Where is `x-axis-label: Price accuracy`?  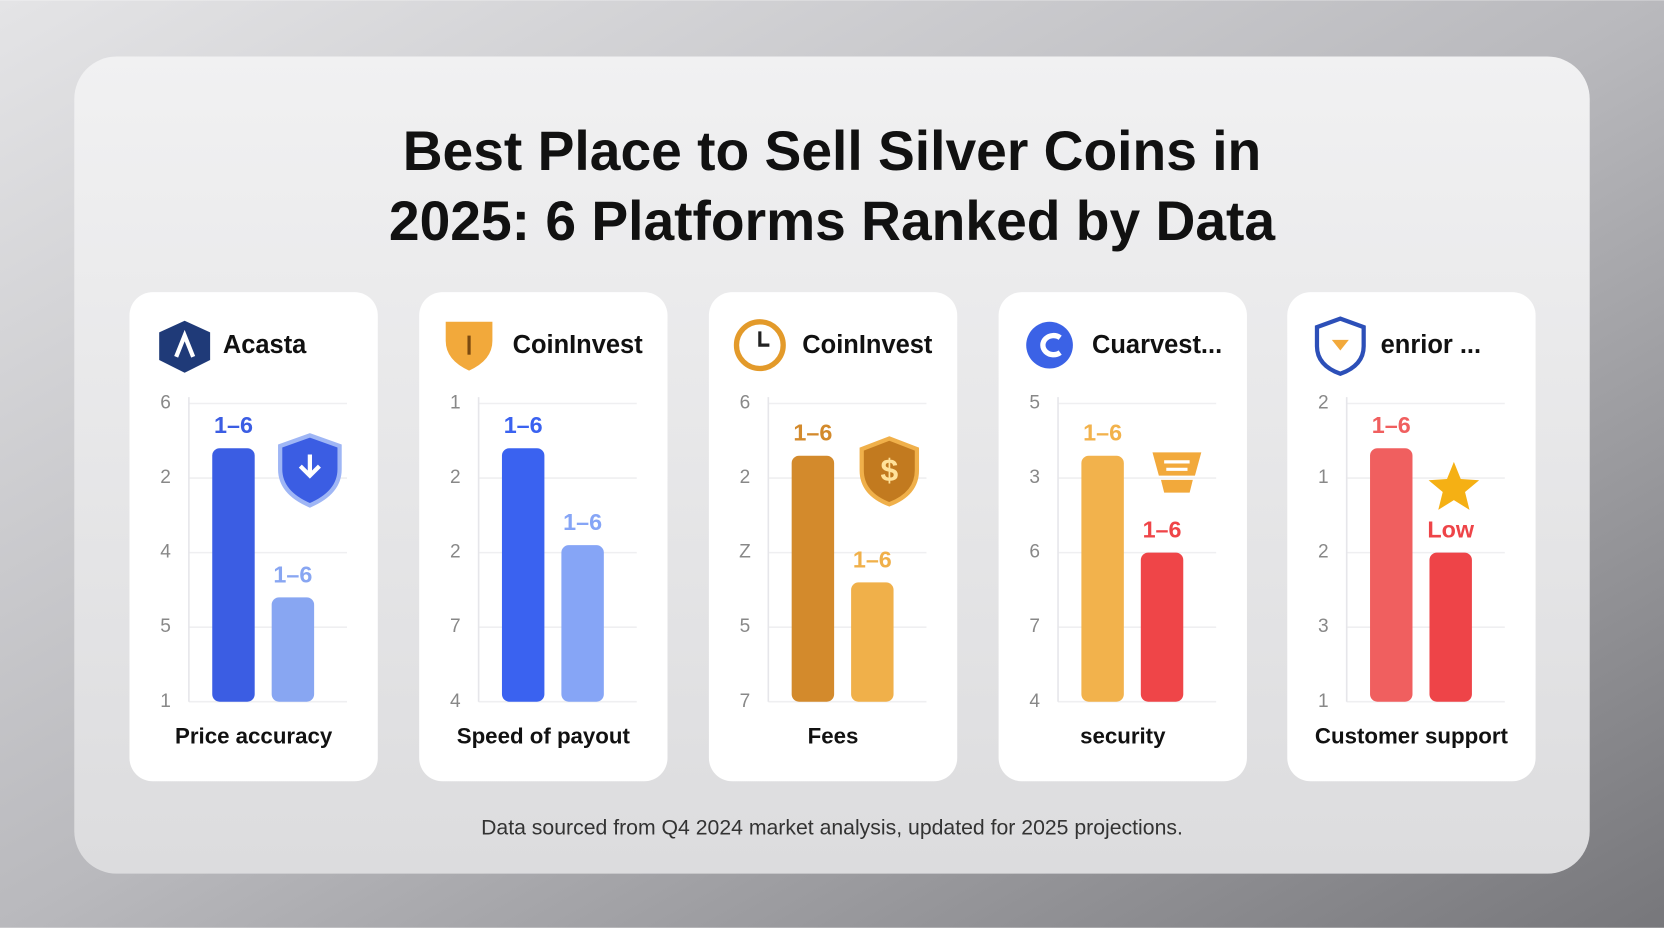 x-axis-label: Price accuracy is located at coordinates (254, 736).